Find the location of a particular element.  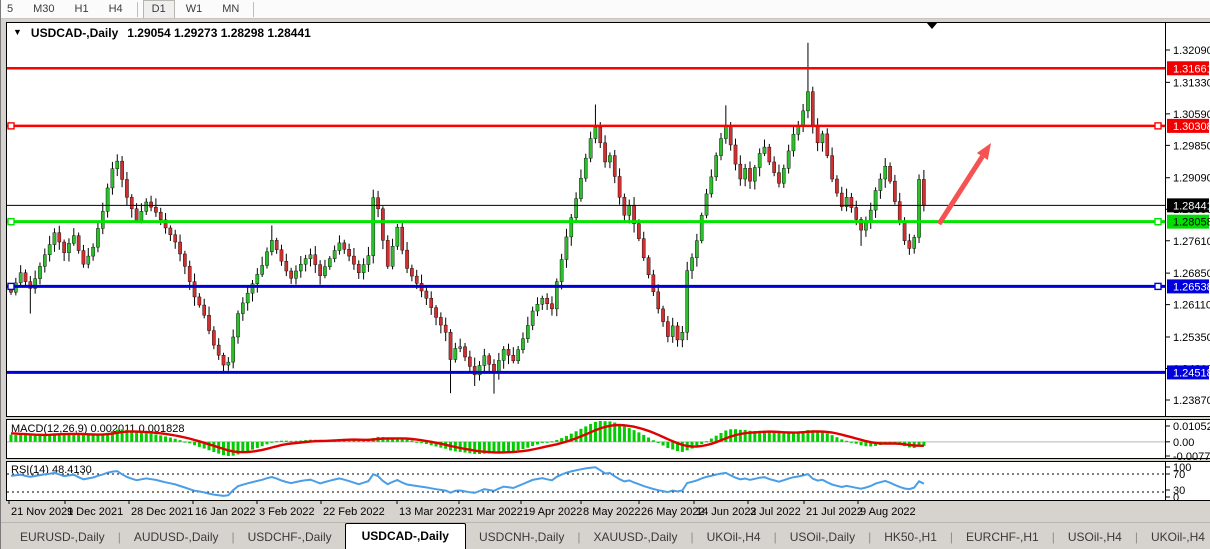

timeframe-button-h1: H1 is located at coordinates (81, 8).